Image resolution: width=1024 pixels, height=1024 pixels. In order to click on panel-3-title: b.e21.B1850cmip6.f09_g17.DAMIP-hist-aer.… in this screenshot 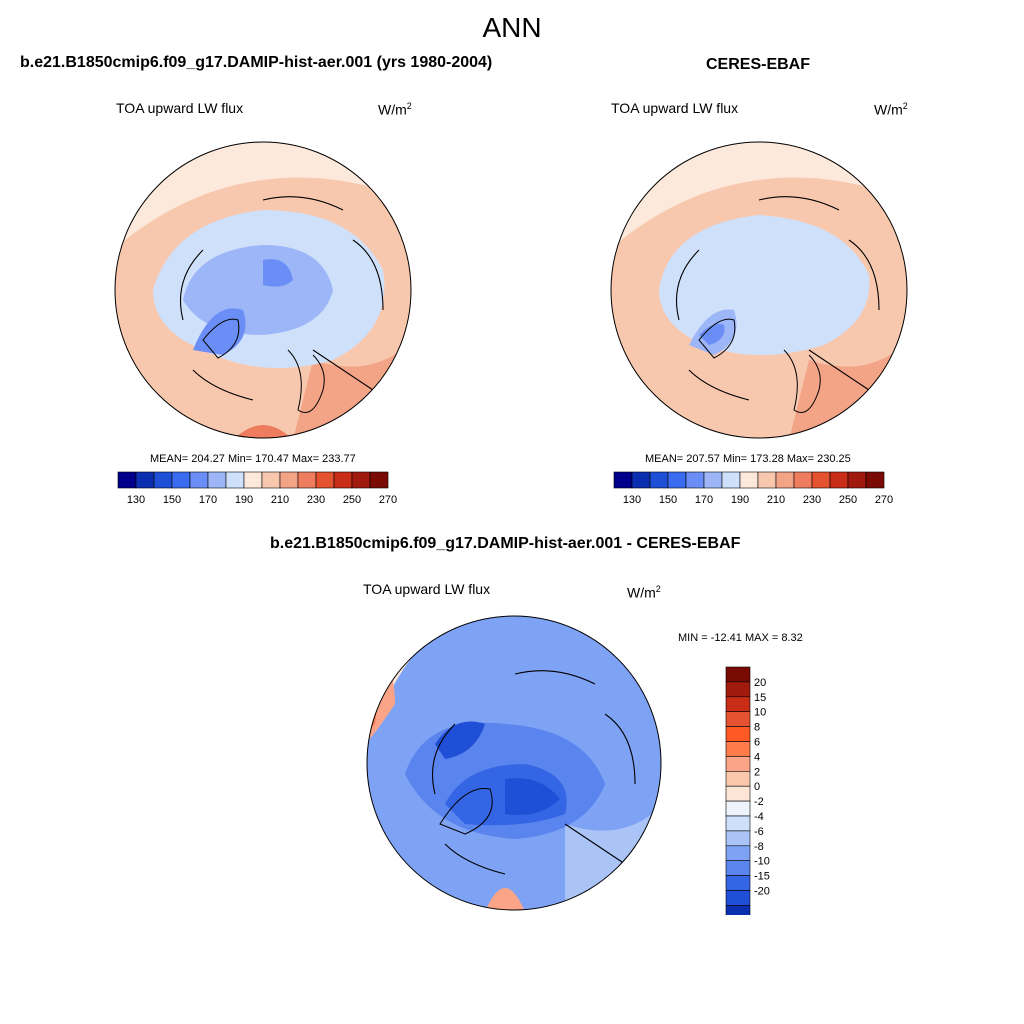, I will do `click(505, 543)`.